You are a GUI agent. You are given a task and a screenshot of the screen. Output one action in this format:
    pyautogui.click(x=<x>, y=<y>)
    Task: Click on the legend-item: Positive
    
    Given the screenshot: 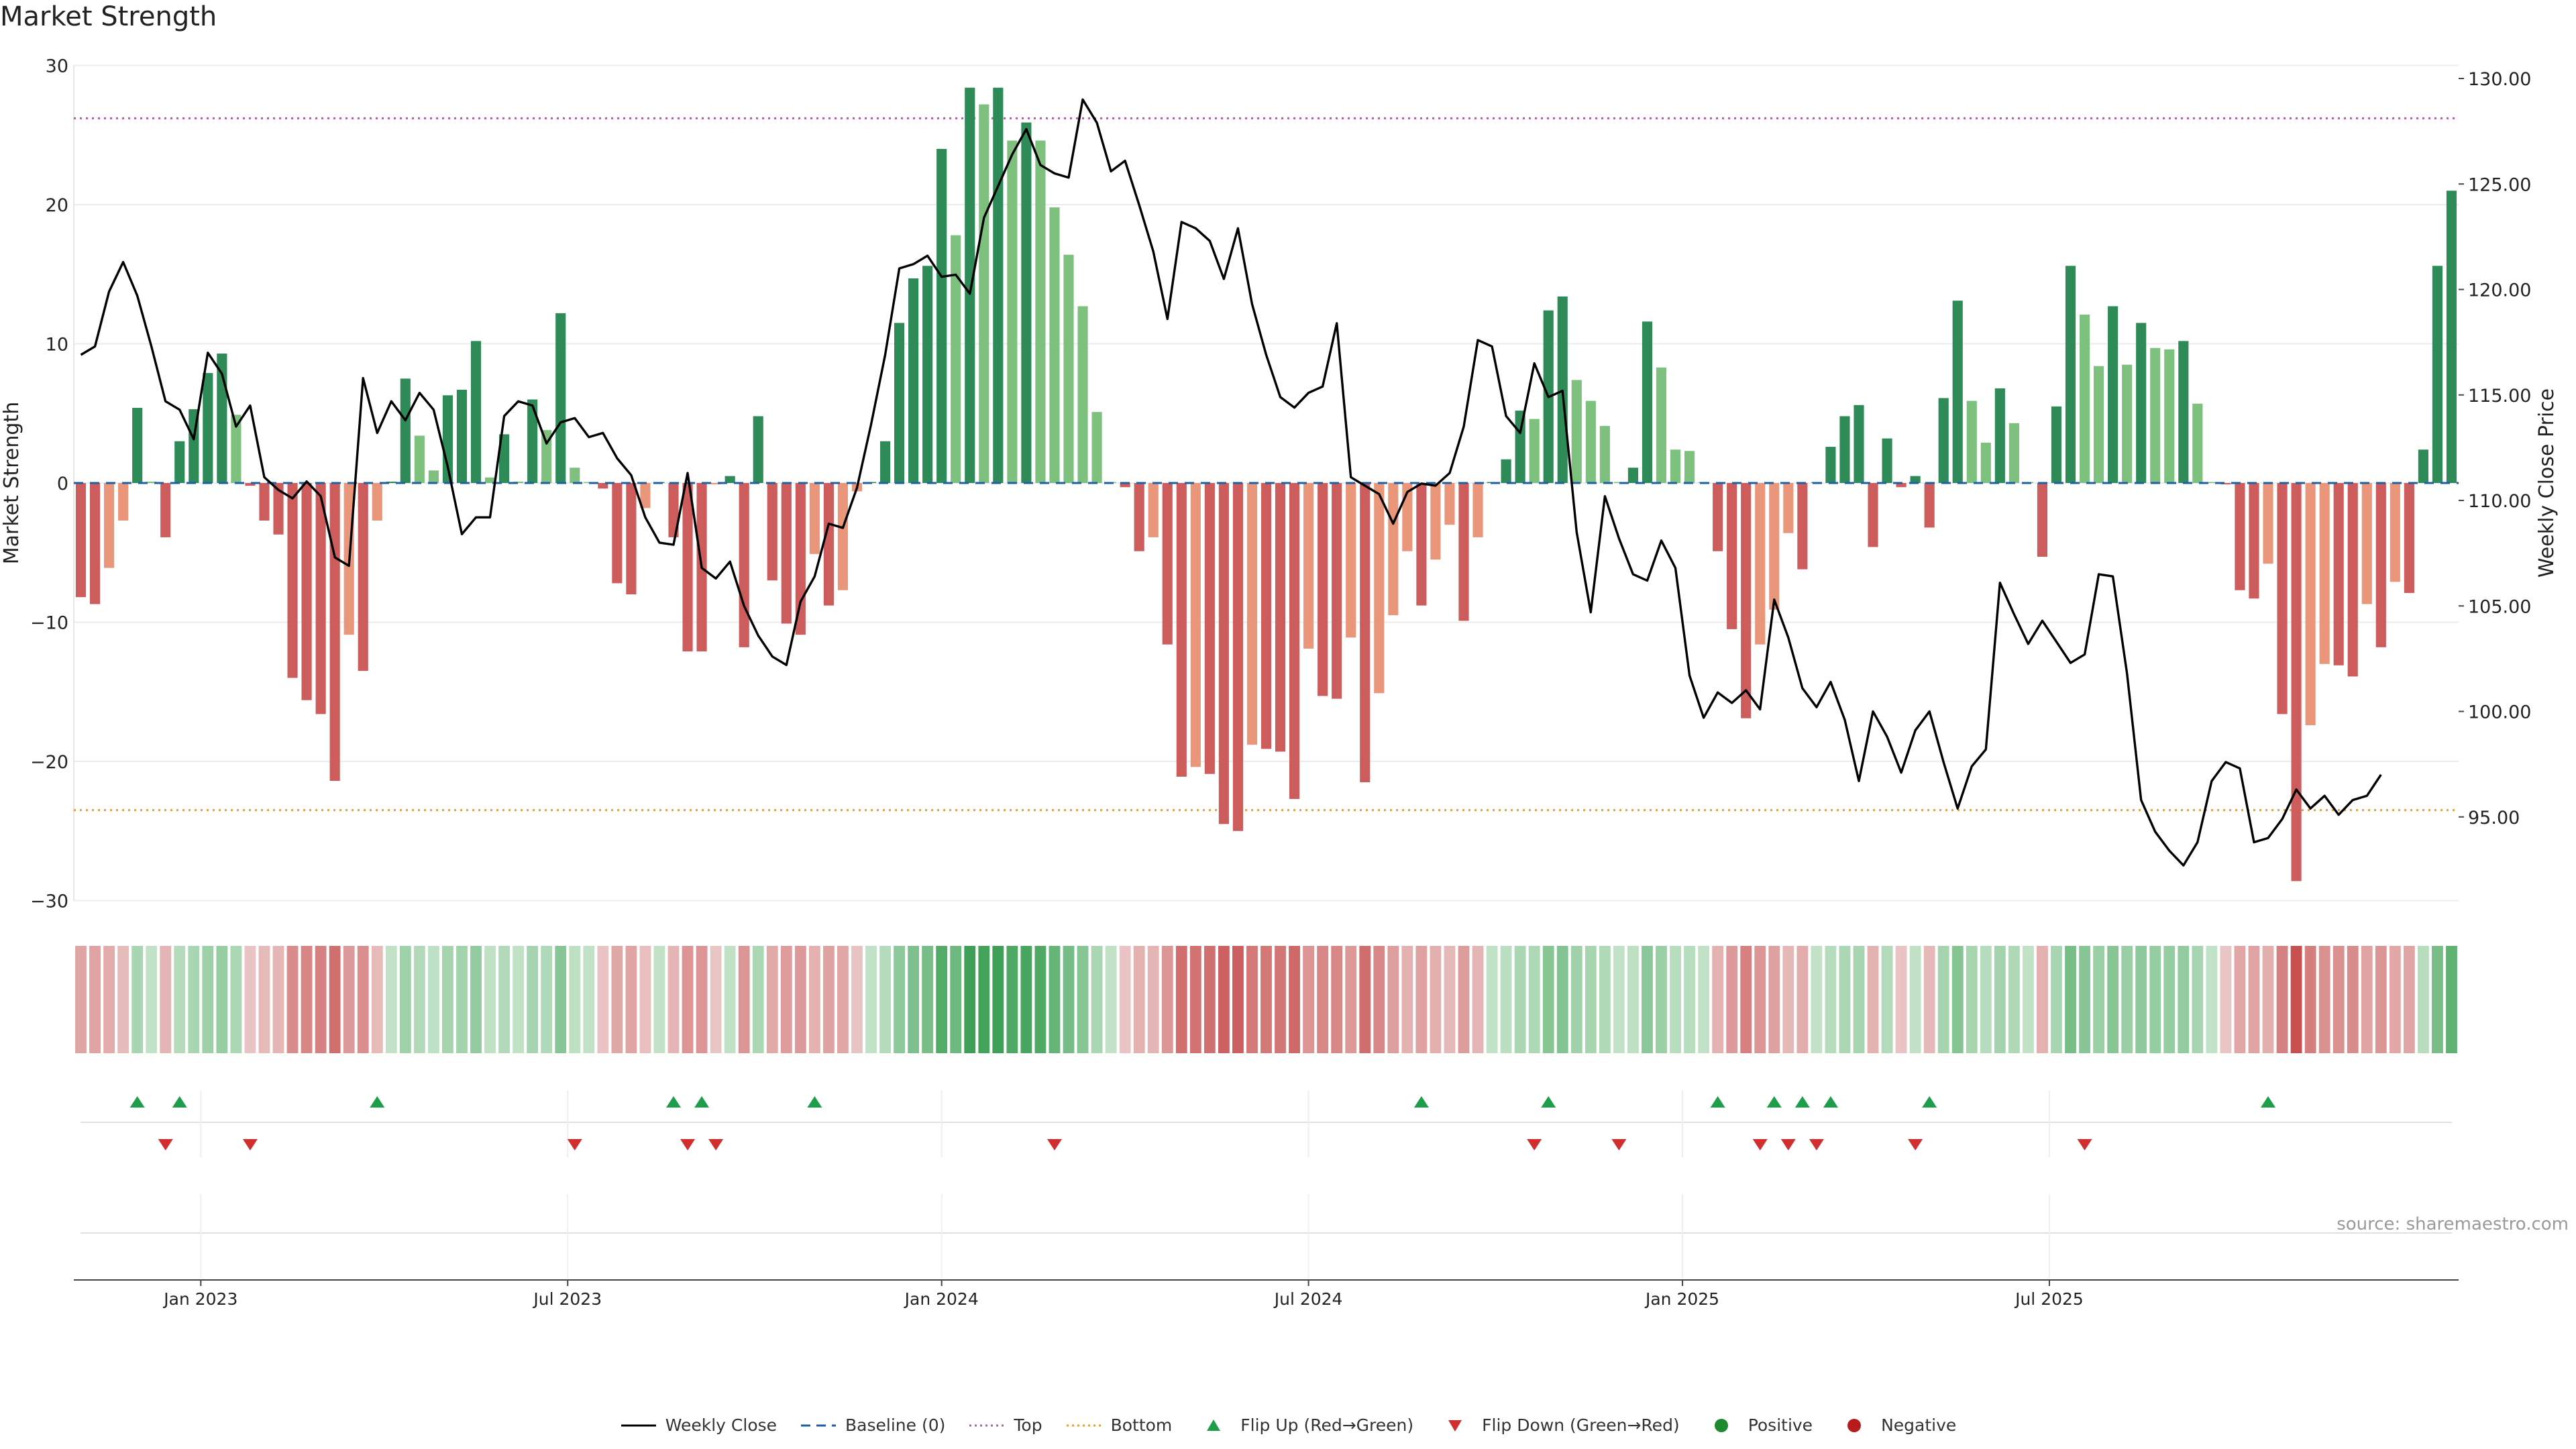 What is the action you would take?
    pyautogui.click(x=1758, y=1425)
    